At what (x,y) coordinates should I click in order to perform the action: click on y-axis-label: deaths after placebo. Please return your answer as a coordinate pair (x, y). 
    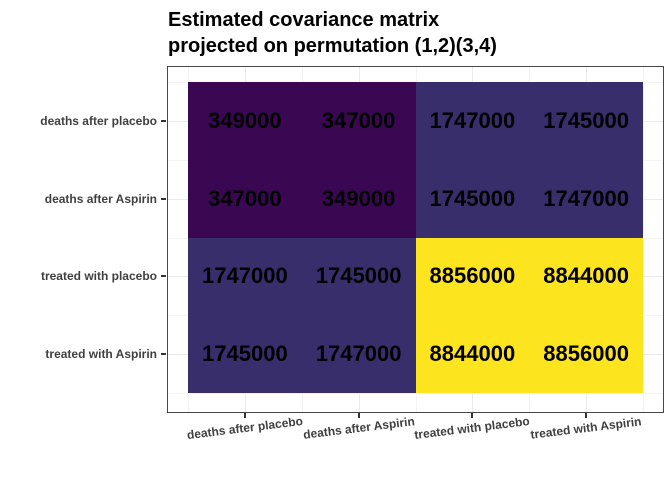
    Looking at the image, I should click on (98, 120).